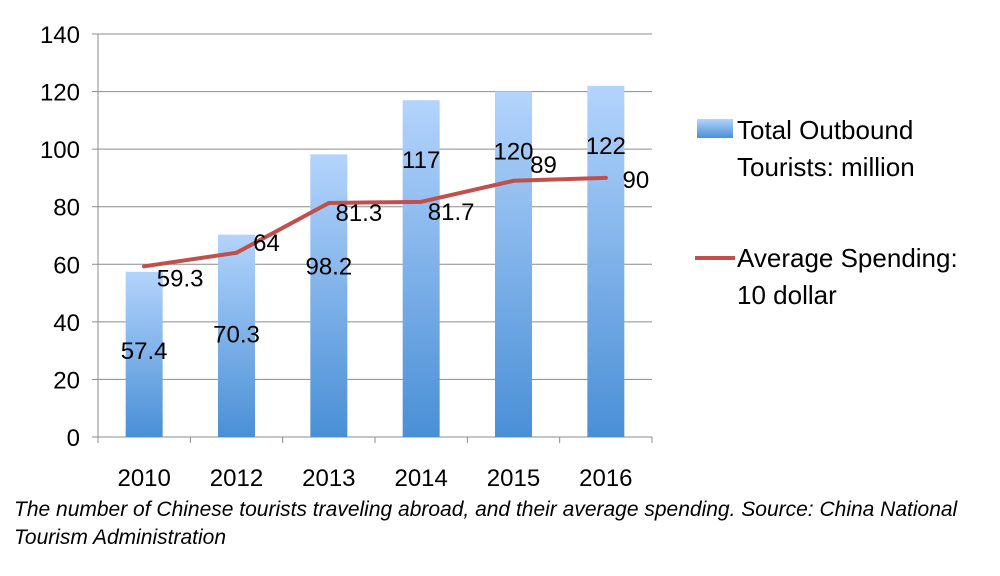 This screenshot has width=1000, height=576. What do you see at coordinates (236, 478) in the screenshot?
I see `x-tick-label: 2012` at bounding box center [236, 478].